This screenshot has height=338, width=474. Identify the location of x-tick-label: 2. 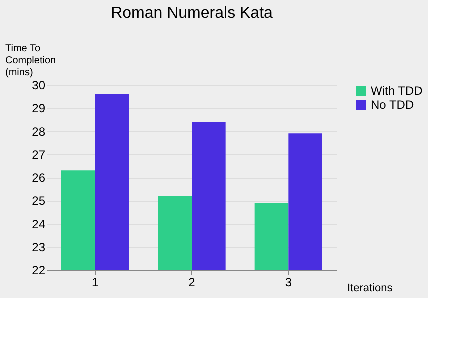
(192, 283).